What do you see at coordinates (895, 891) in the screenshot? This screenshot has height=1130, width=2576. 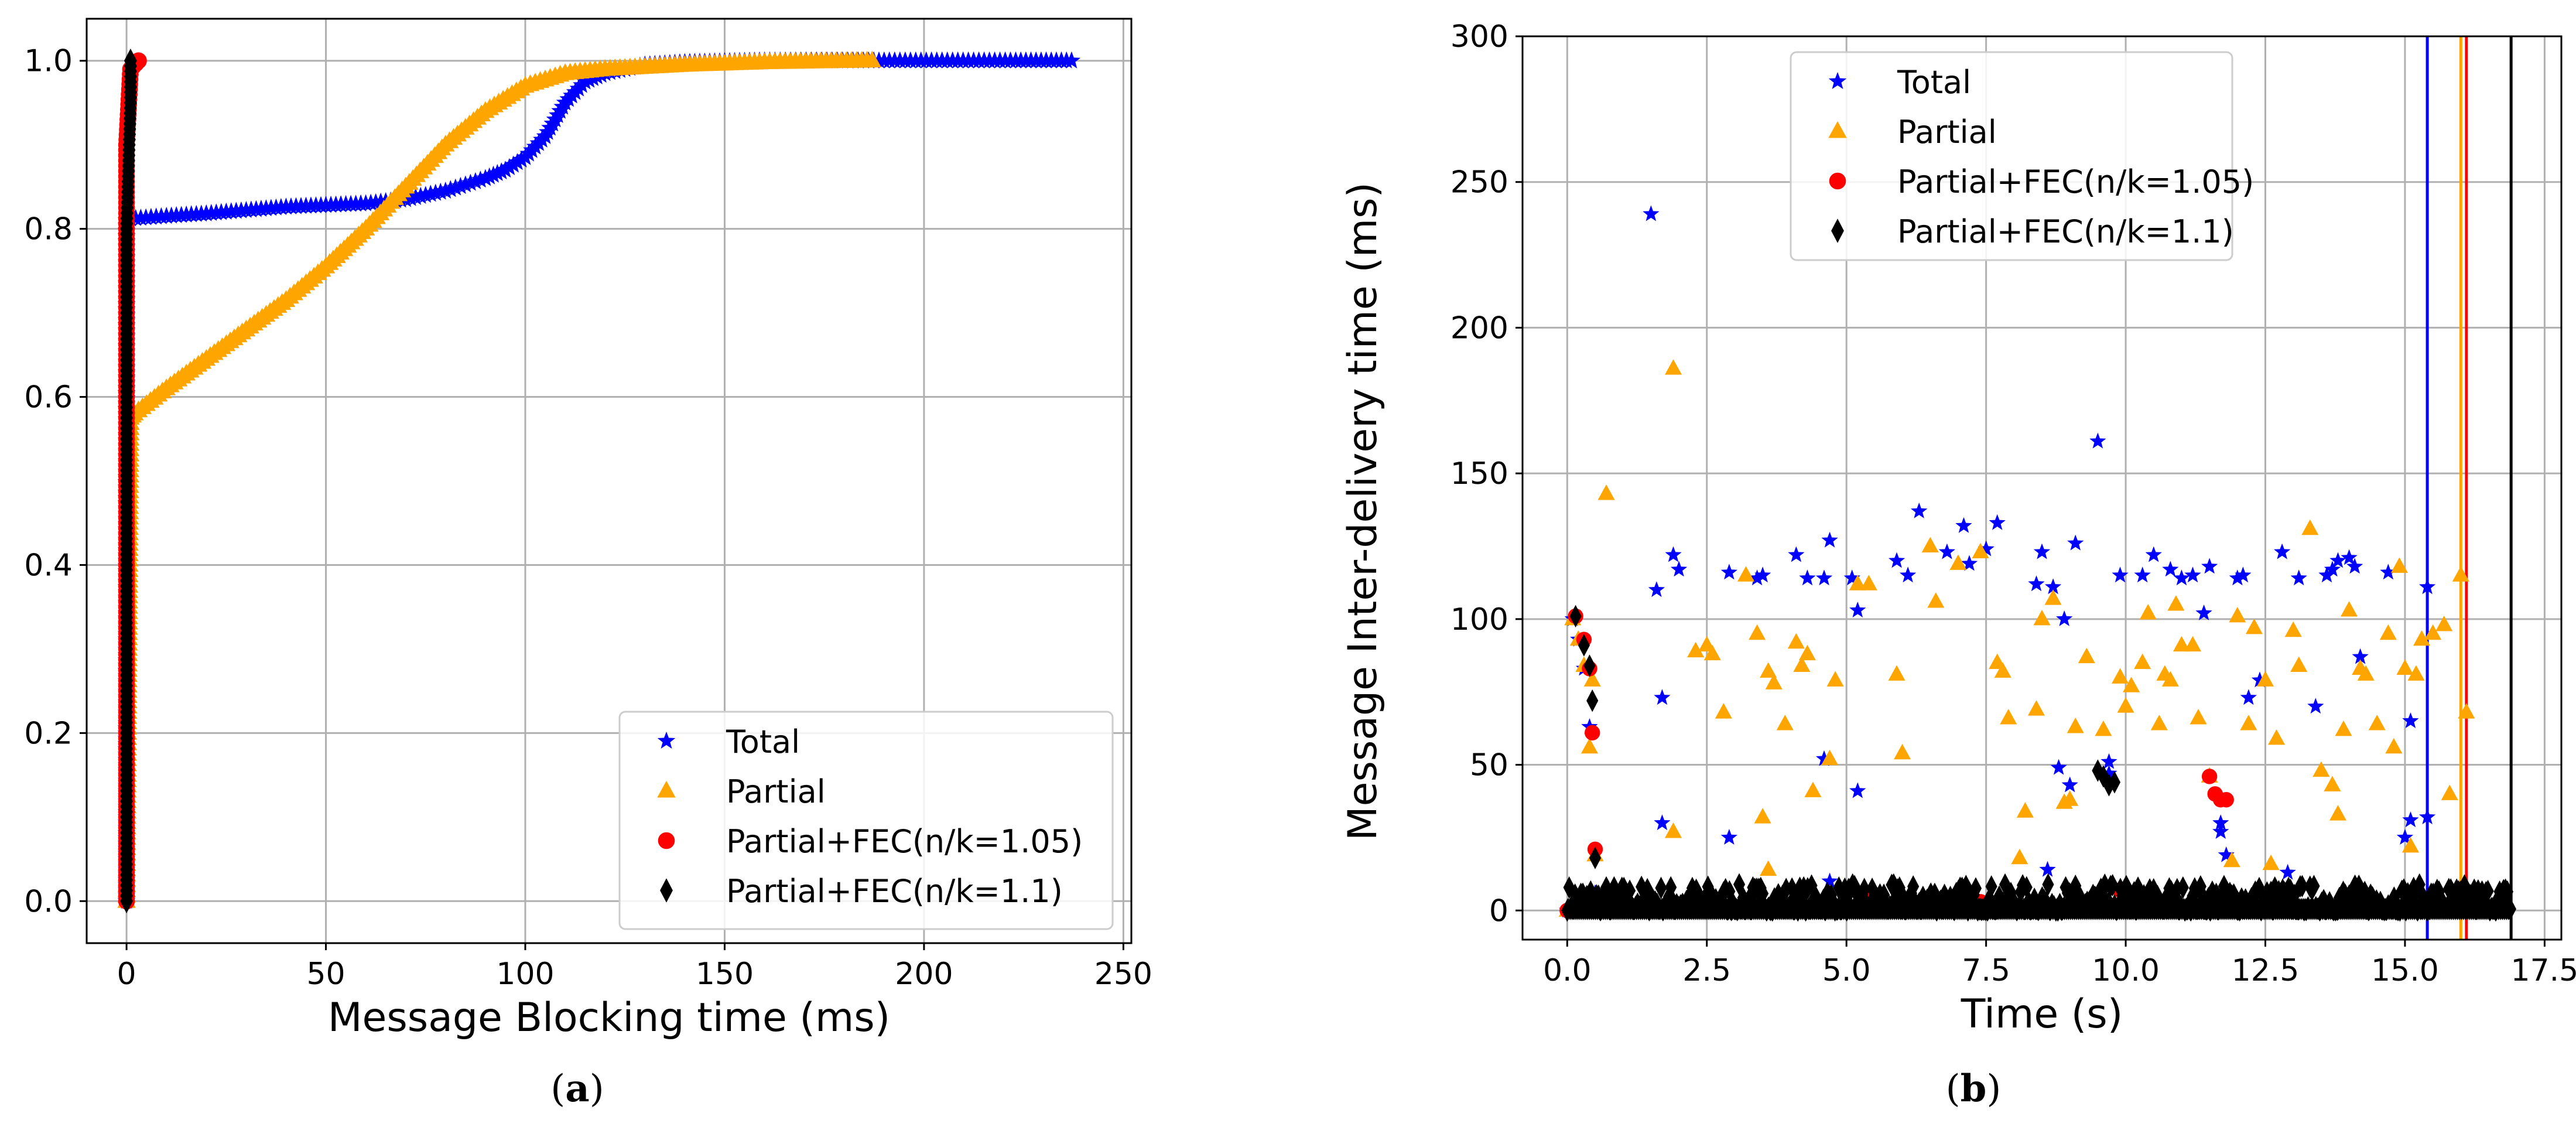 I see `chart-a-legend-label: Partial+FEC(n/k=1.1)` at bounding box center [895, 891].